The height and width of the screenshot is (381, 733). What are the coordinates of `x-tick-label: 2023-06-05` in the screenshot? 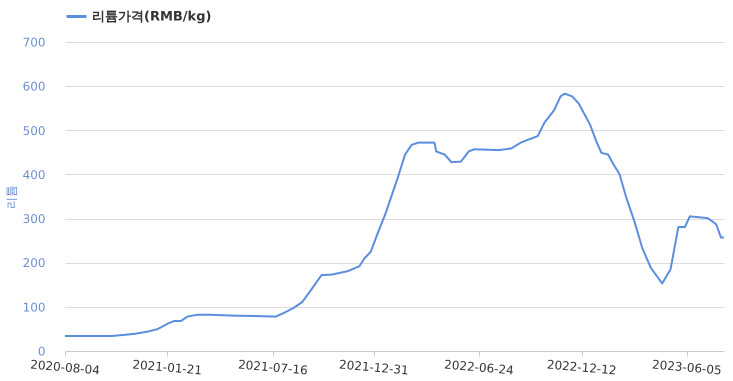 It's located at (686, 367).